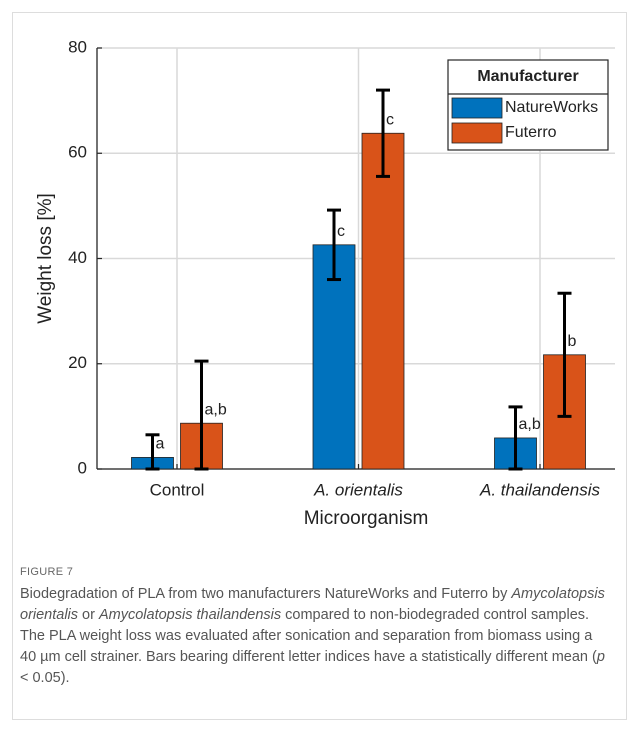 The height and width of the screenshot is (733, 641). I want to click on caption-segment: or, so click(88, 615).